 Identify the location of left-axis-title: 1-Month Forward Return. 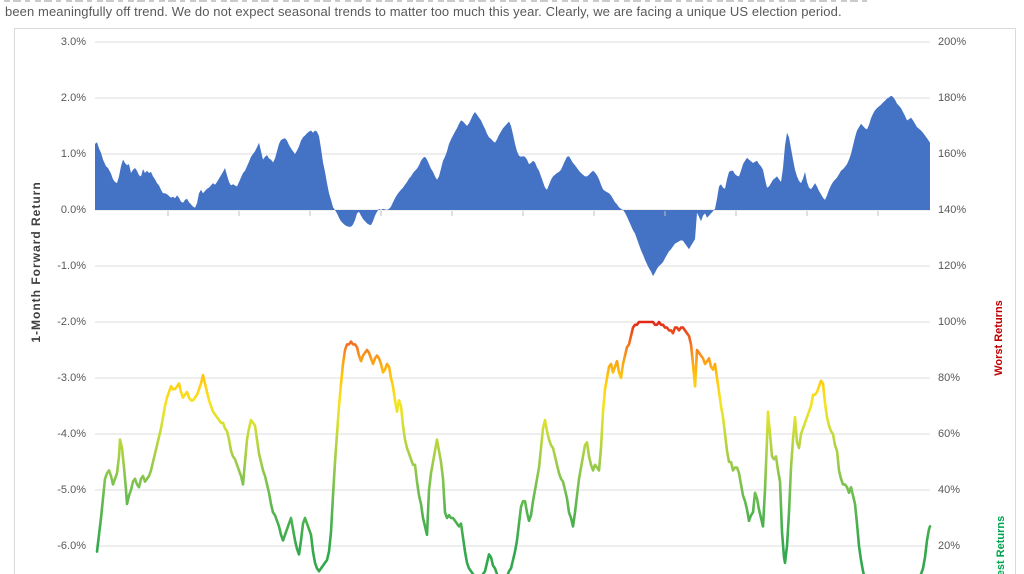
(36, 262).